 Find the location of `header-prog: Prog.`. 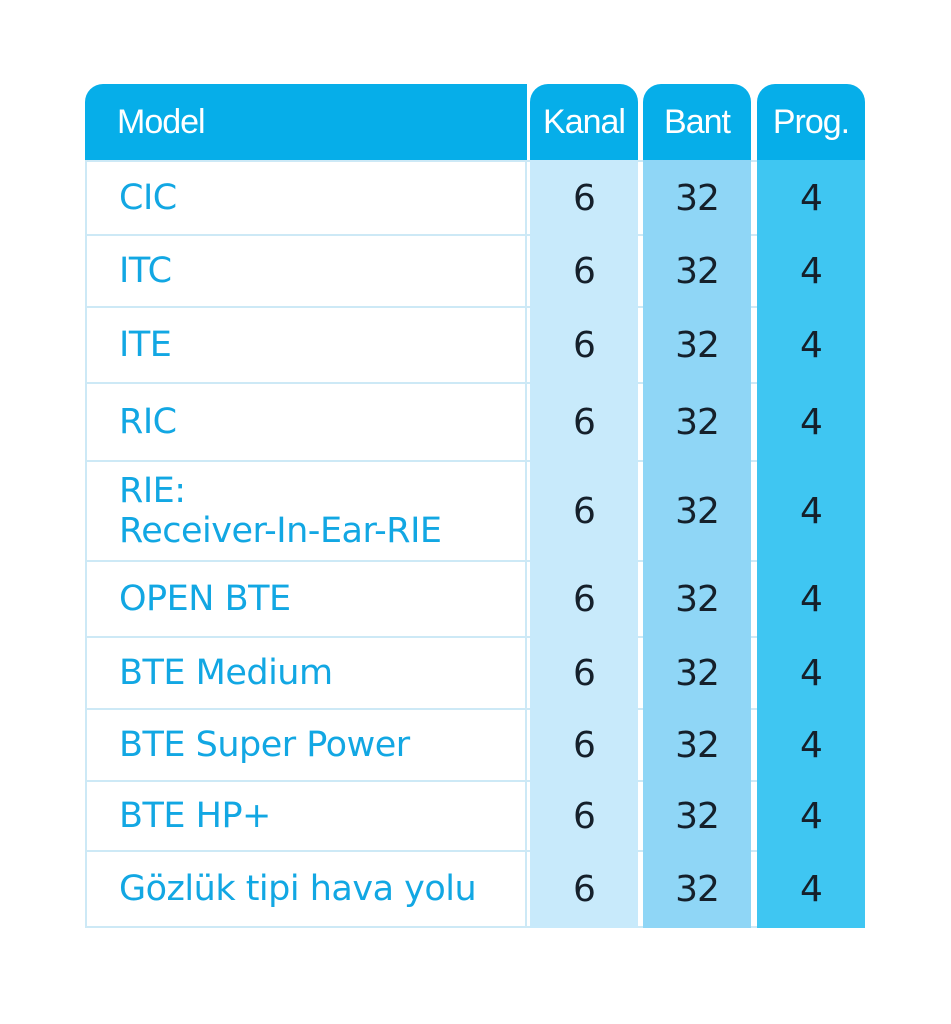

header-prog: Prog. is located at coordinates (811, 122).